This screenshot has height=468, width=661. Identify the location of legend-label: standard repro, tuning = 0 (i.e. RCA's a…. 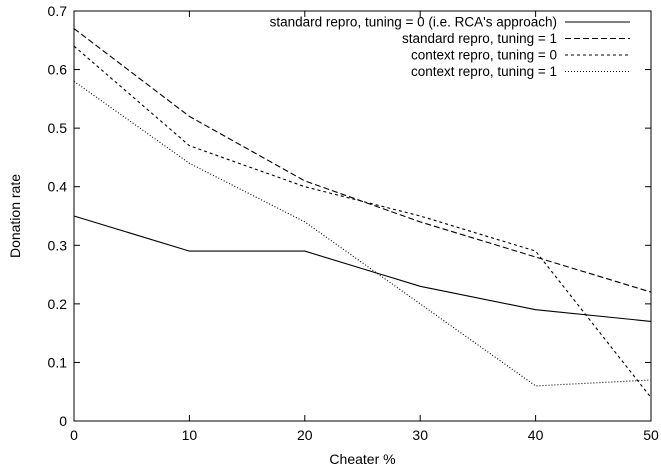
(413, 22).